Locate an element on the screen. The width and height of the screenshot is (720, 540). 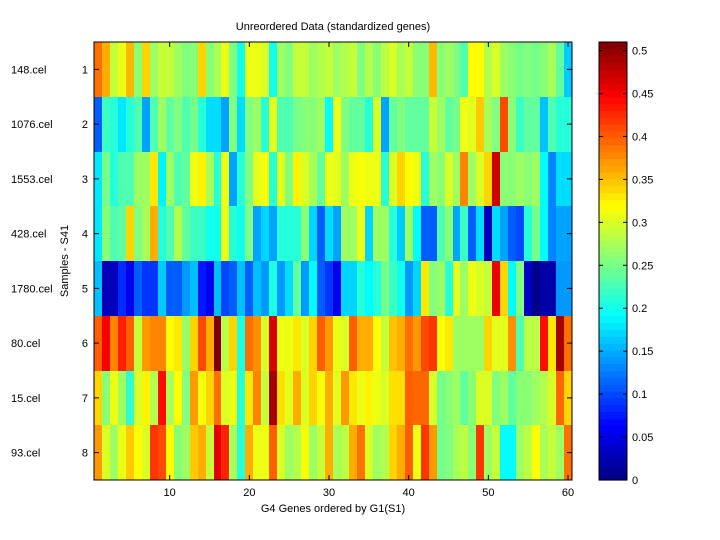
x-axis-label: G4 Genes ordered by G1(S1) is located at coordinates (333, 509).